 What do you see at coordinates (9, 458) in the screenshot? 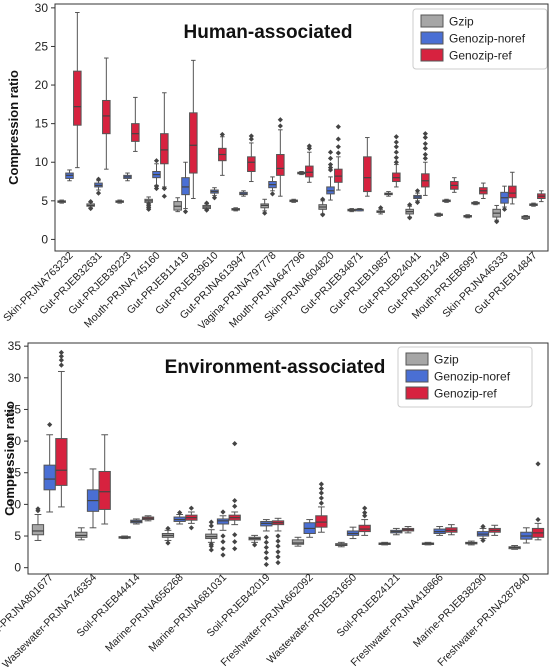
I see `y-axis-label: Compression ratio` at bounding box center [9, 458].